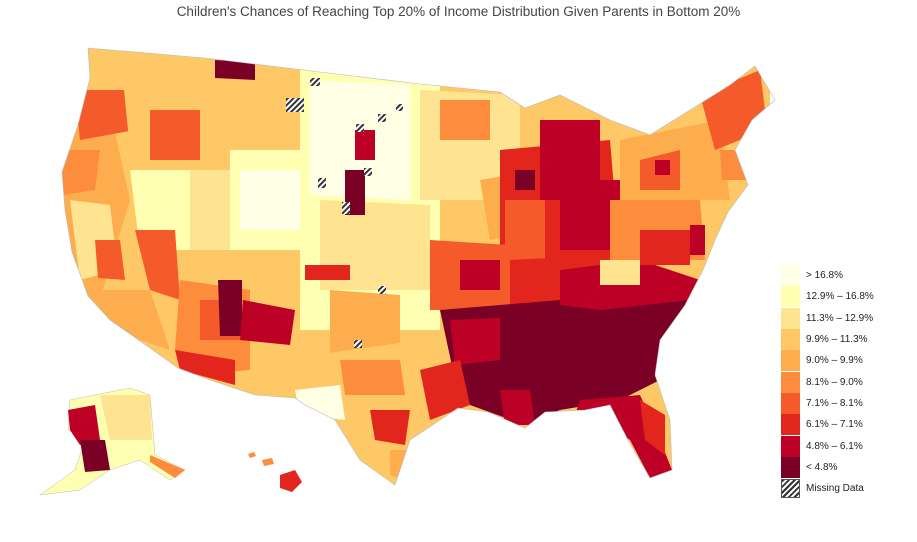  What do you see at coordinates (275, 472) in the screenshot?
I see `hawaii` at bounding box center [275, 472].